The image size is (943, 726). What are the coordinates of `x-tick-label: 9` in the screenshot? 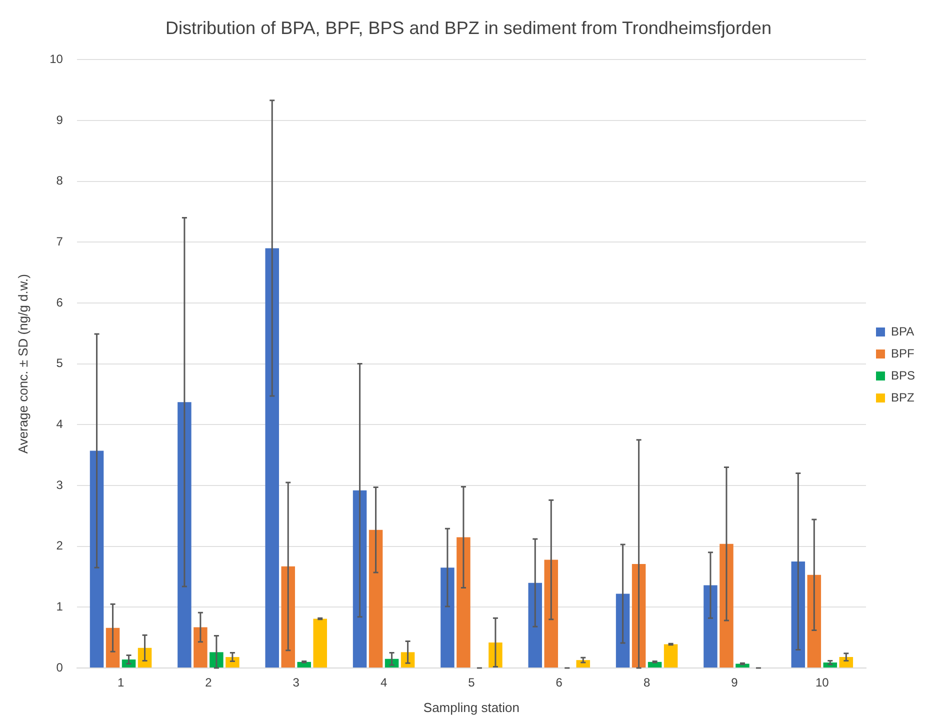 It's located at (734, 683).